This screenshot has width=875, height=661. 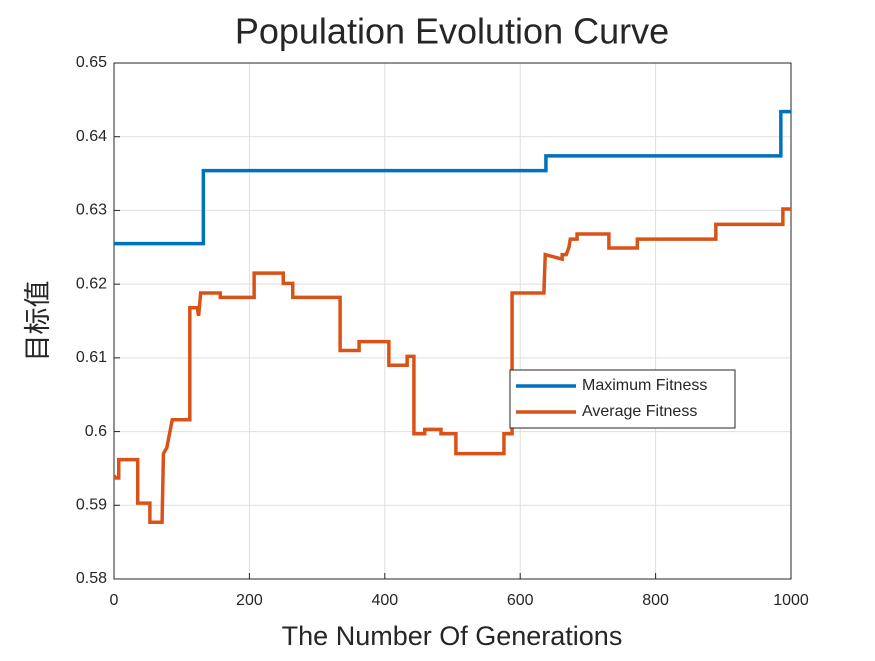 What do you see at coordinates (452, 31) in the screenshot?
I see `chart-title: Population Evolution Curve` at bounding box center [452, 31].